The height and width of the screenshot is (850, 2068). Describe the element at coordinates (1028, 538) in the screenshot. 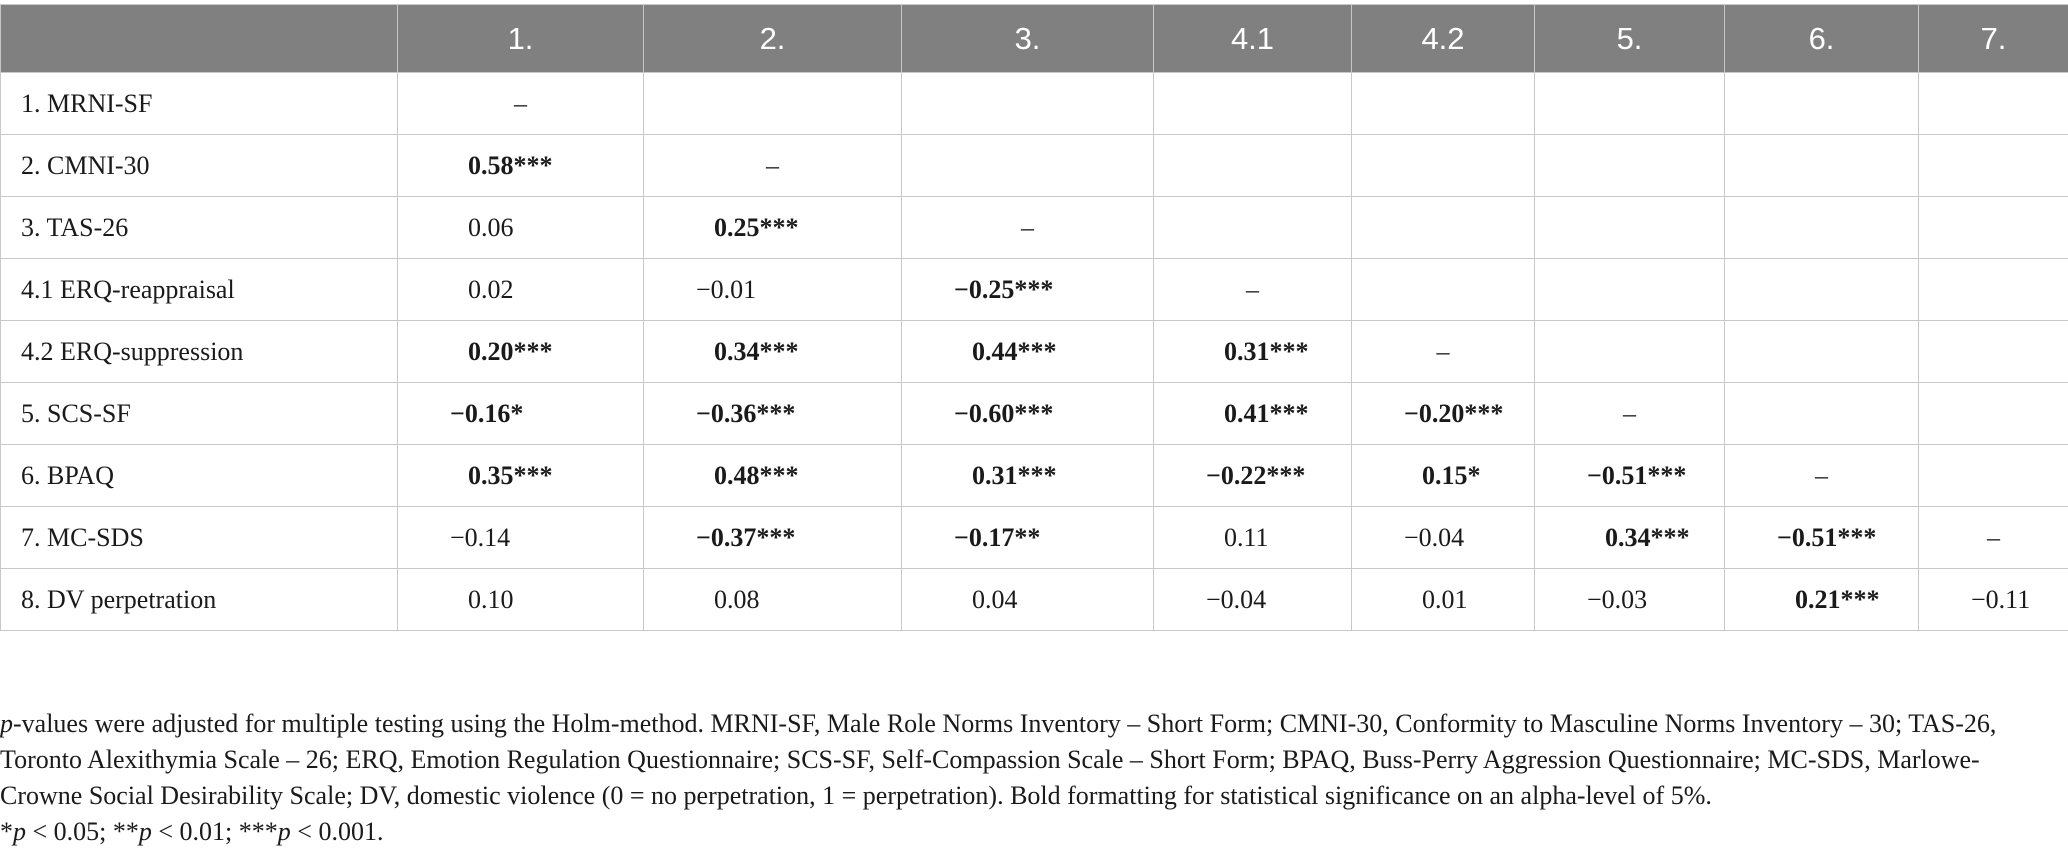

I see `significant-correlation-cell: −0.17**` at that location.